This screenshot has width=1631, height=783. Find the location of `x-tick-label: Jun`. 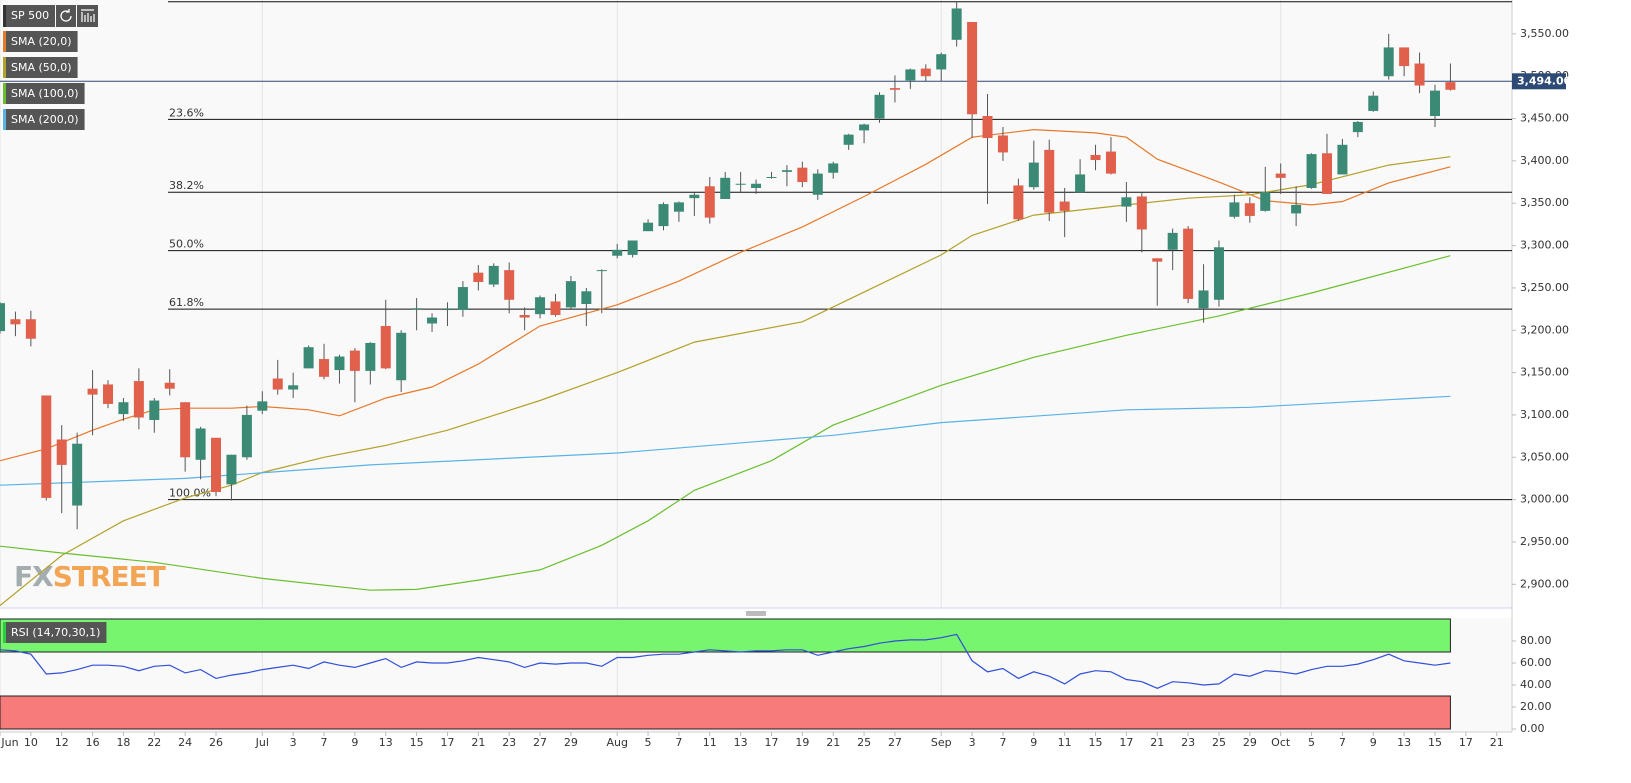

x-tick-label: Jun is located at coordinates (9, 742).